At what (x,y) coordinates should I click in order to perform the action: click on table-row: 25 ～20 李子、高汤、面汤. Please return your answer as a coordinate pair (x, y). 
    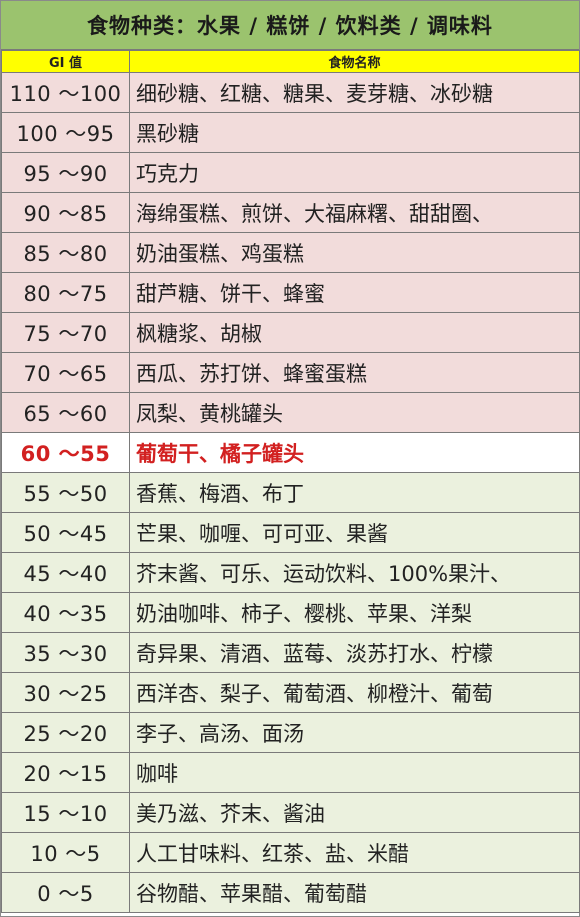
    Looking at the image, I should click on (290, 732).